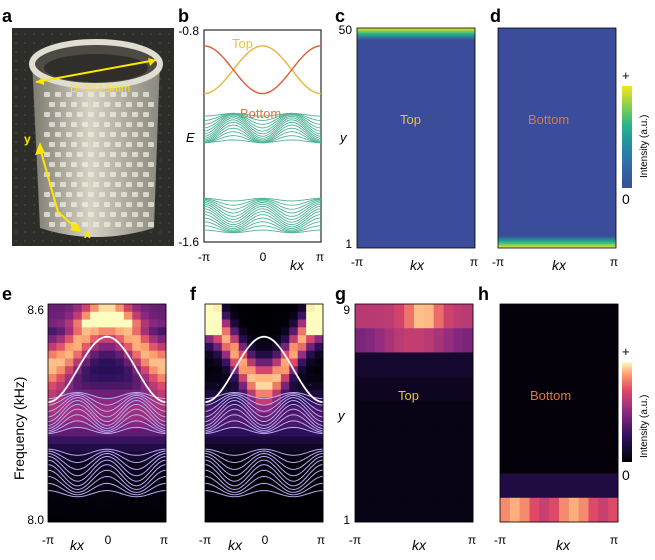  What do you see at coordinates (242, 43) in the screenshot?
I see `label-top: Top` at bounding box center [242, 43].